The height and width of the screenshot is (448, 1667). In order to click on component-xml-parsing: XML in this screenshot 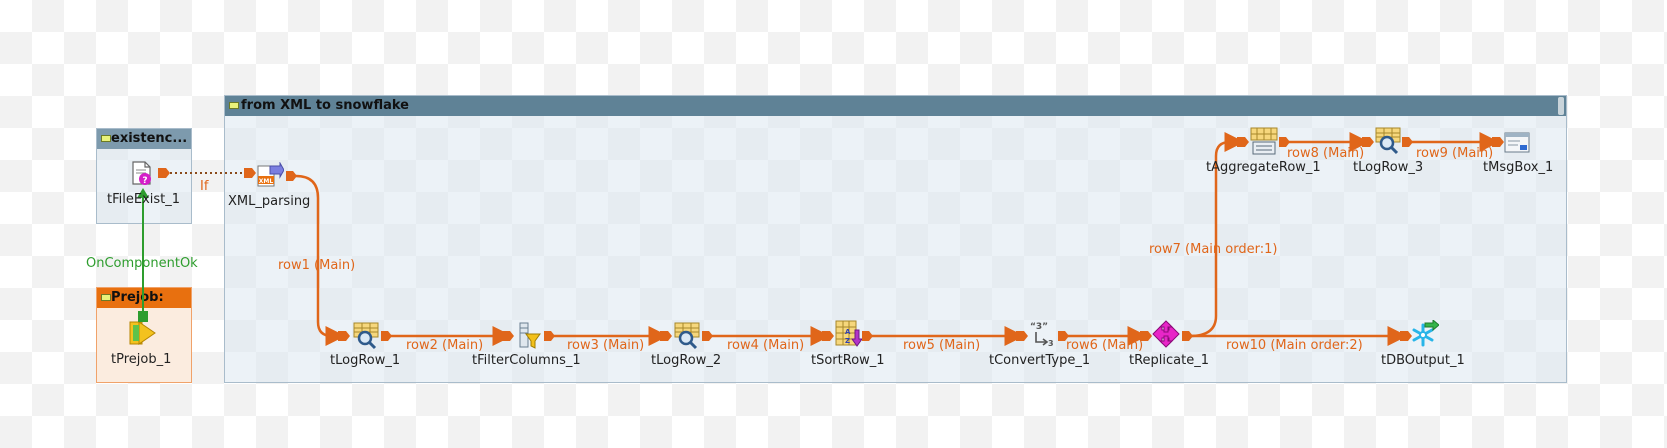, I will do `click(270, 176)`.